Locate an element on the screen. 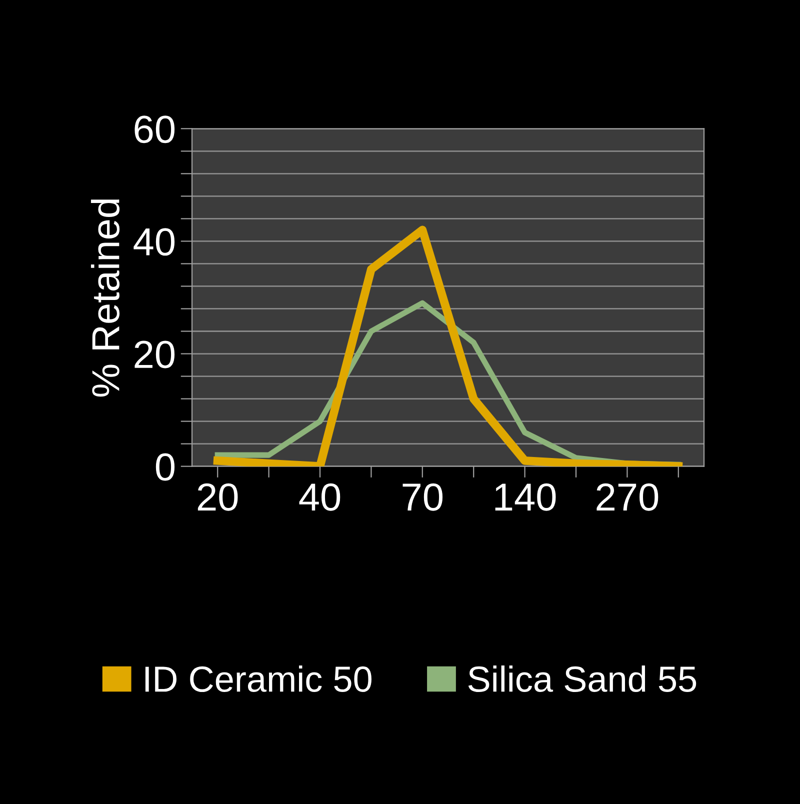  y-tick-label: 20 is located at coordinates (154, 354).